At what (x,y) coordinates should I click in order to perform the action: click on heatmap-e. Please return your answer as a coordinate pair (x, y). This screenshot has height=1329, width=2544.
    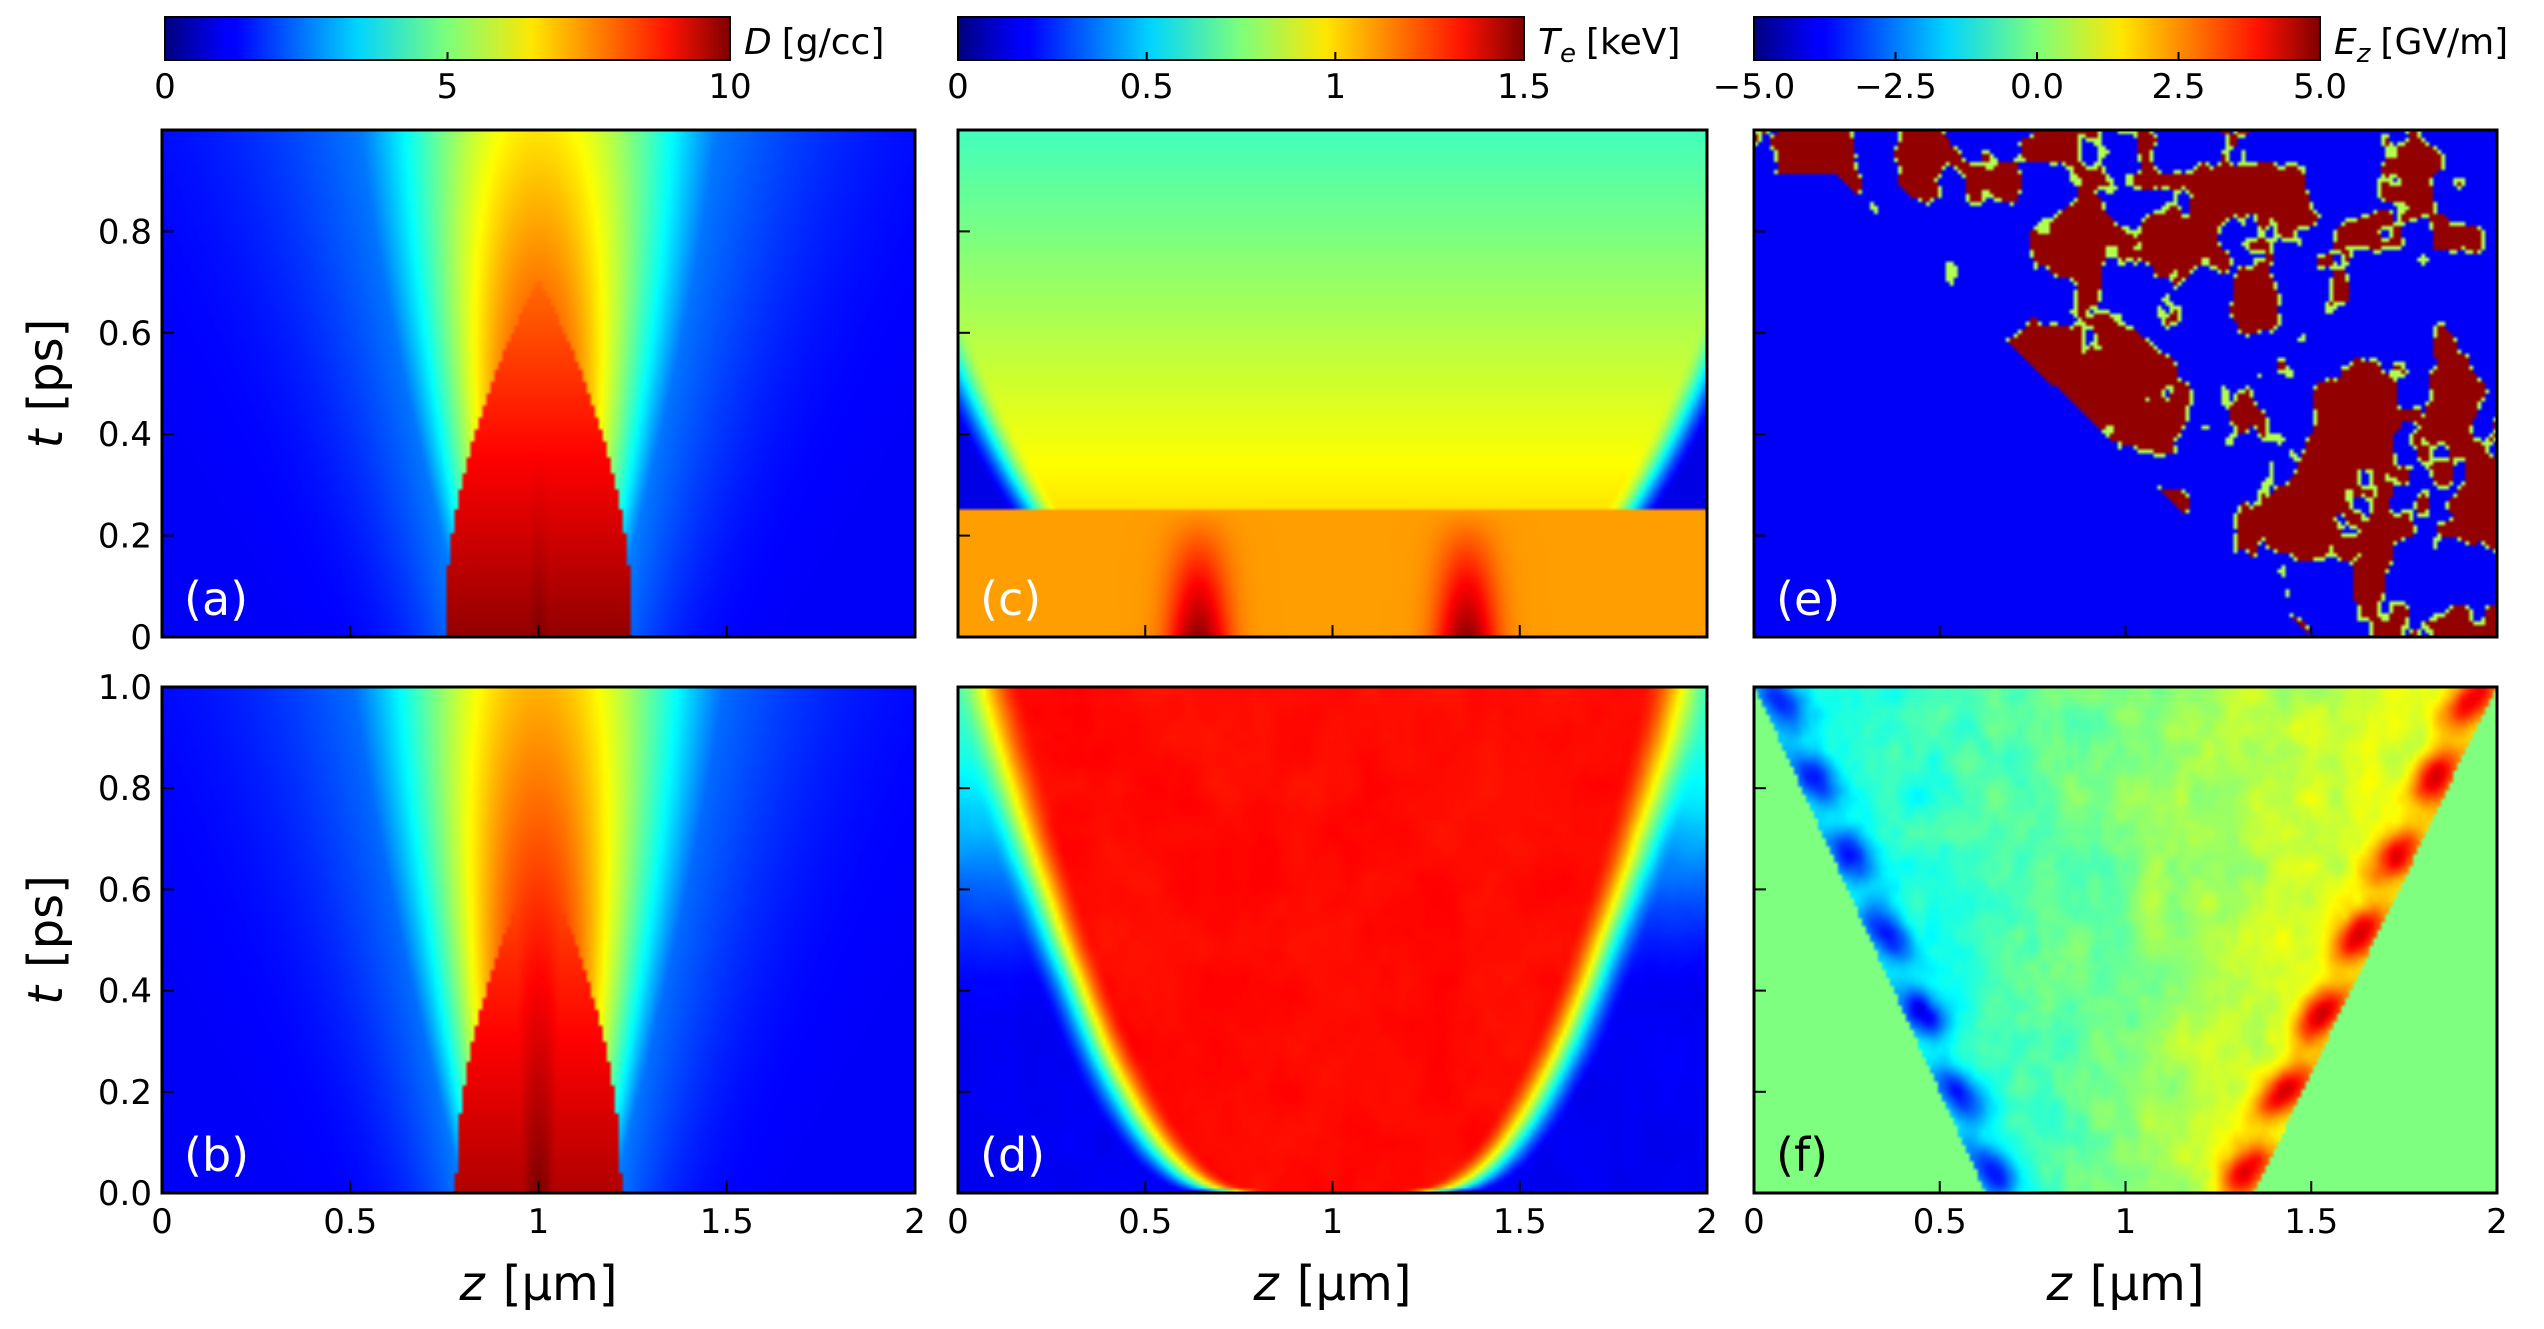
    Looking at the image, I should click on (2125, 383).